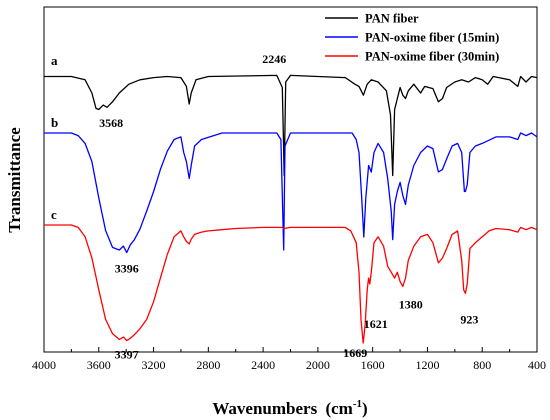 This screenshot has height=420, width=550. What do you see at coordinates (154, 365) in the screenshot?
I see `x-tick-label-3200: 3200` at bounding box center [154, 365].